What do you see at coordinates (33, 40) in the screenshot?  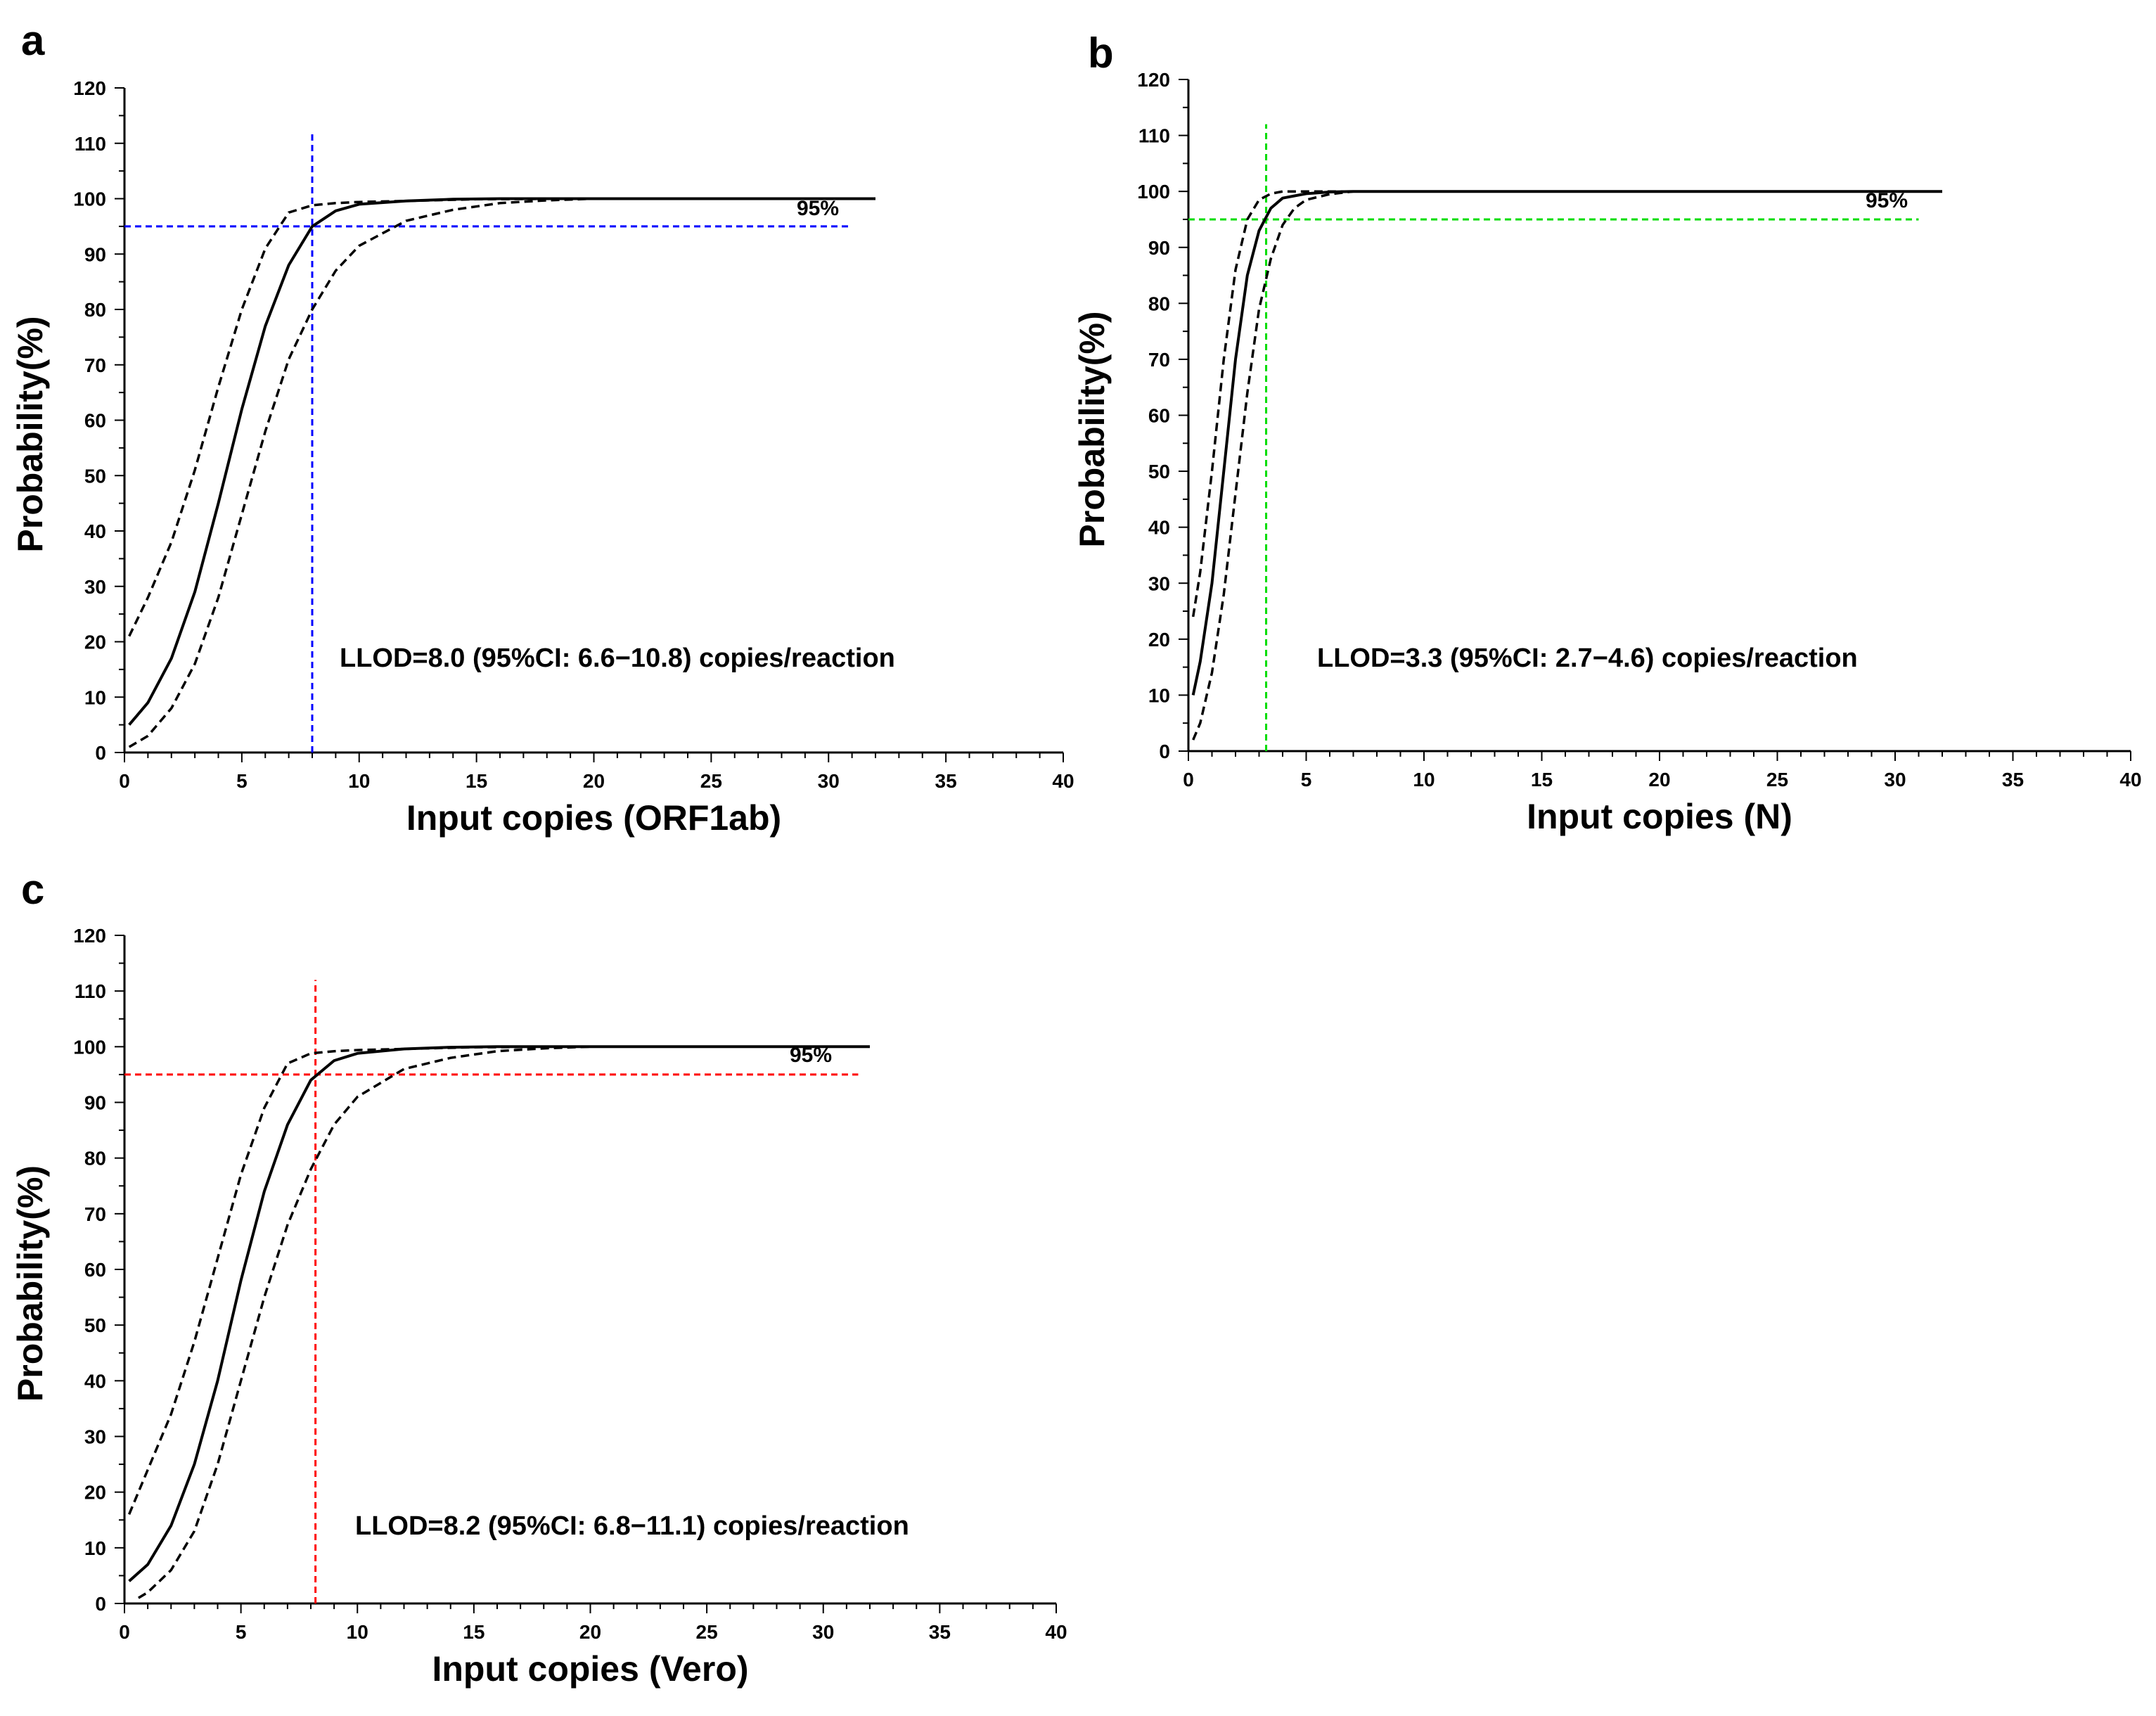 I see `panel-letter: a` at bounding box center [33, 40].